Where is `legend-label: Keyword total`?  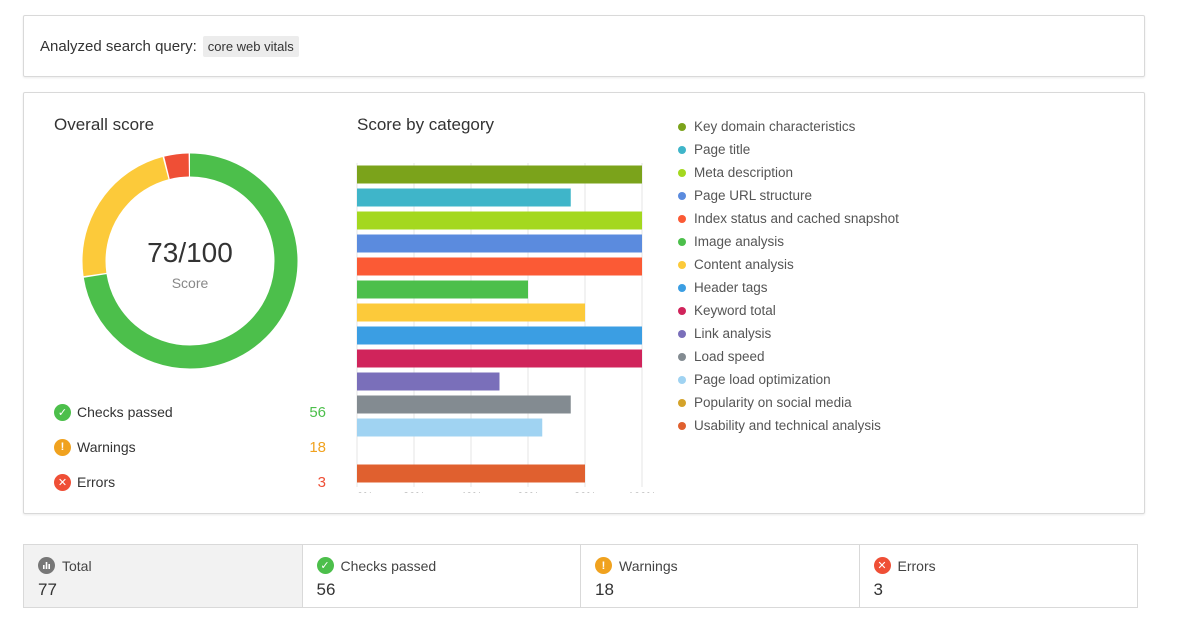 legend-label: Keyword total is located at coordinates (735, 310).